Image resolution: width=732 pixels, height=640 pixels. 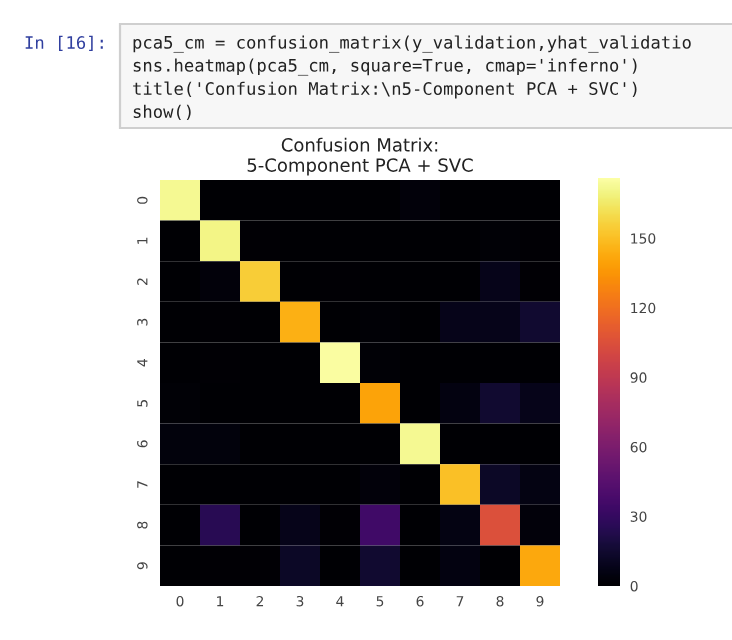 What do you see at coordinates (412, 44) in the screenshot?
I see `text: pca5_cm = confusion_matrix(y_validation,yhat_validatio` at bounding box center [412, 44].